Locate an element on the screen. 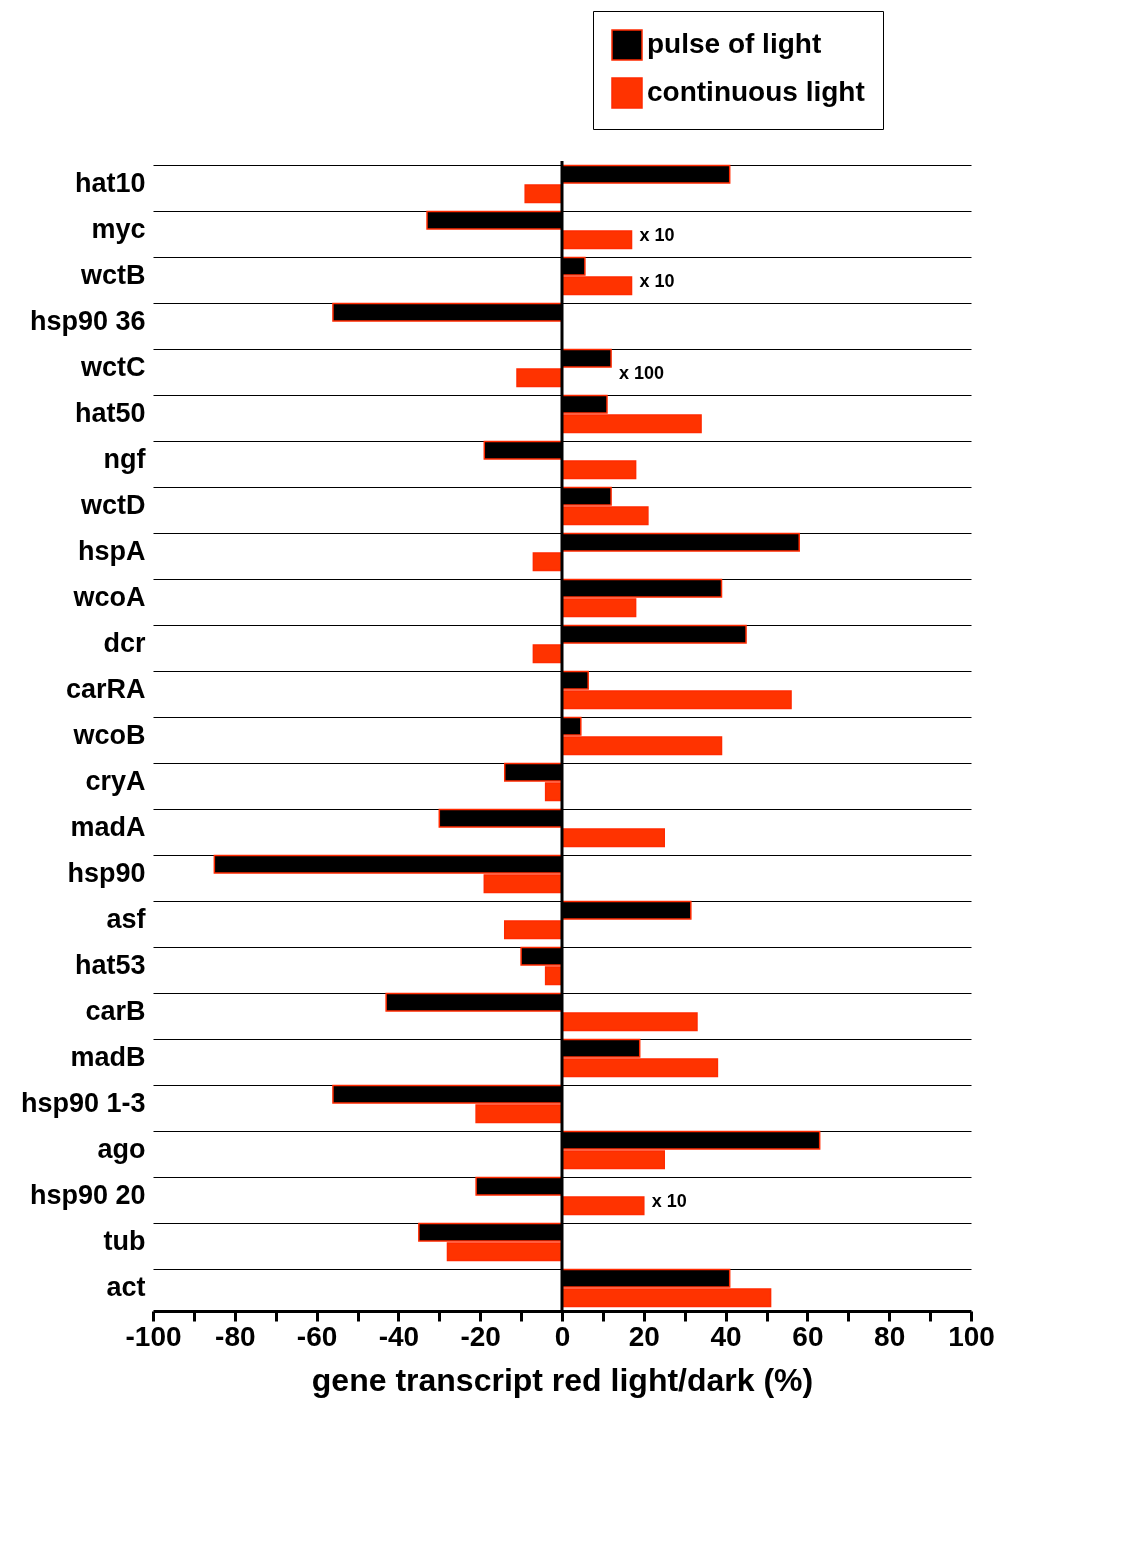  y-tick-label: hat10 is located at coordinates (110, 183).